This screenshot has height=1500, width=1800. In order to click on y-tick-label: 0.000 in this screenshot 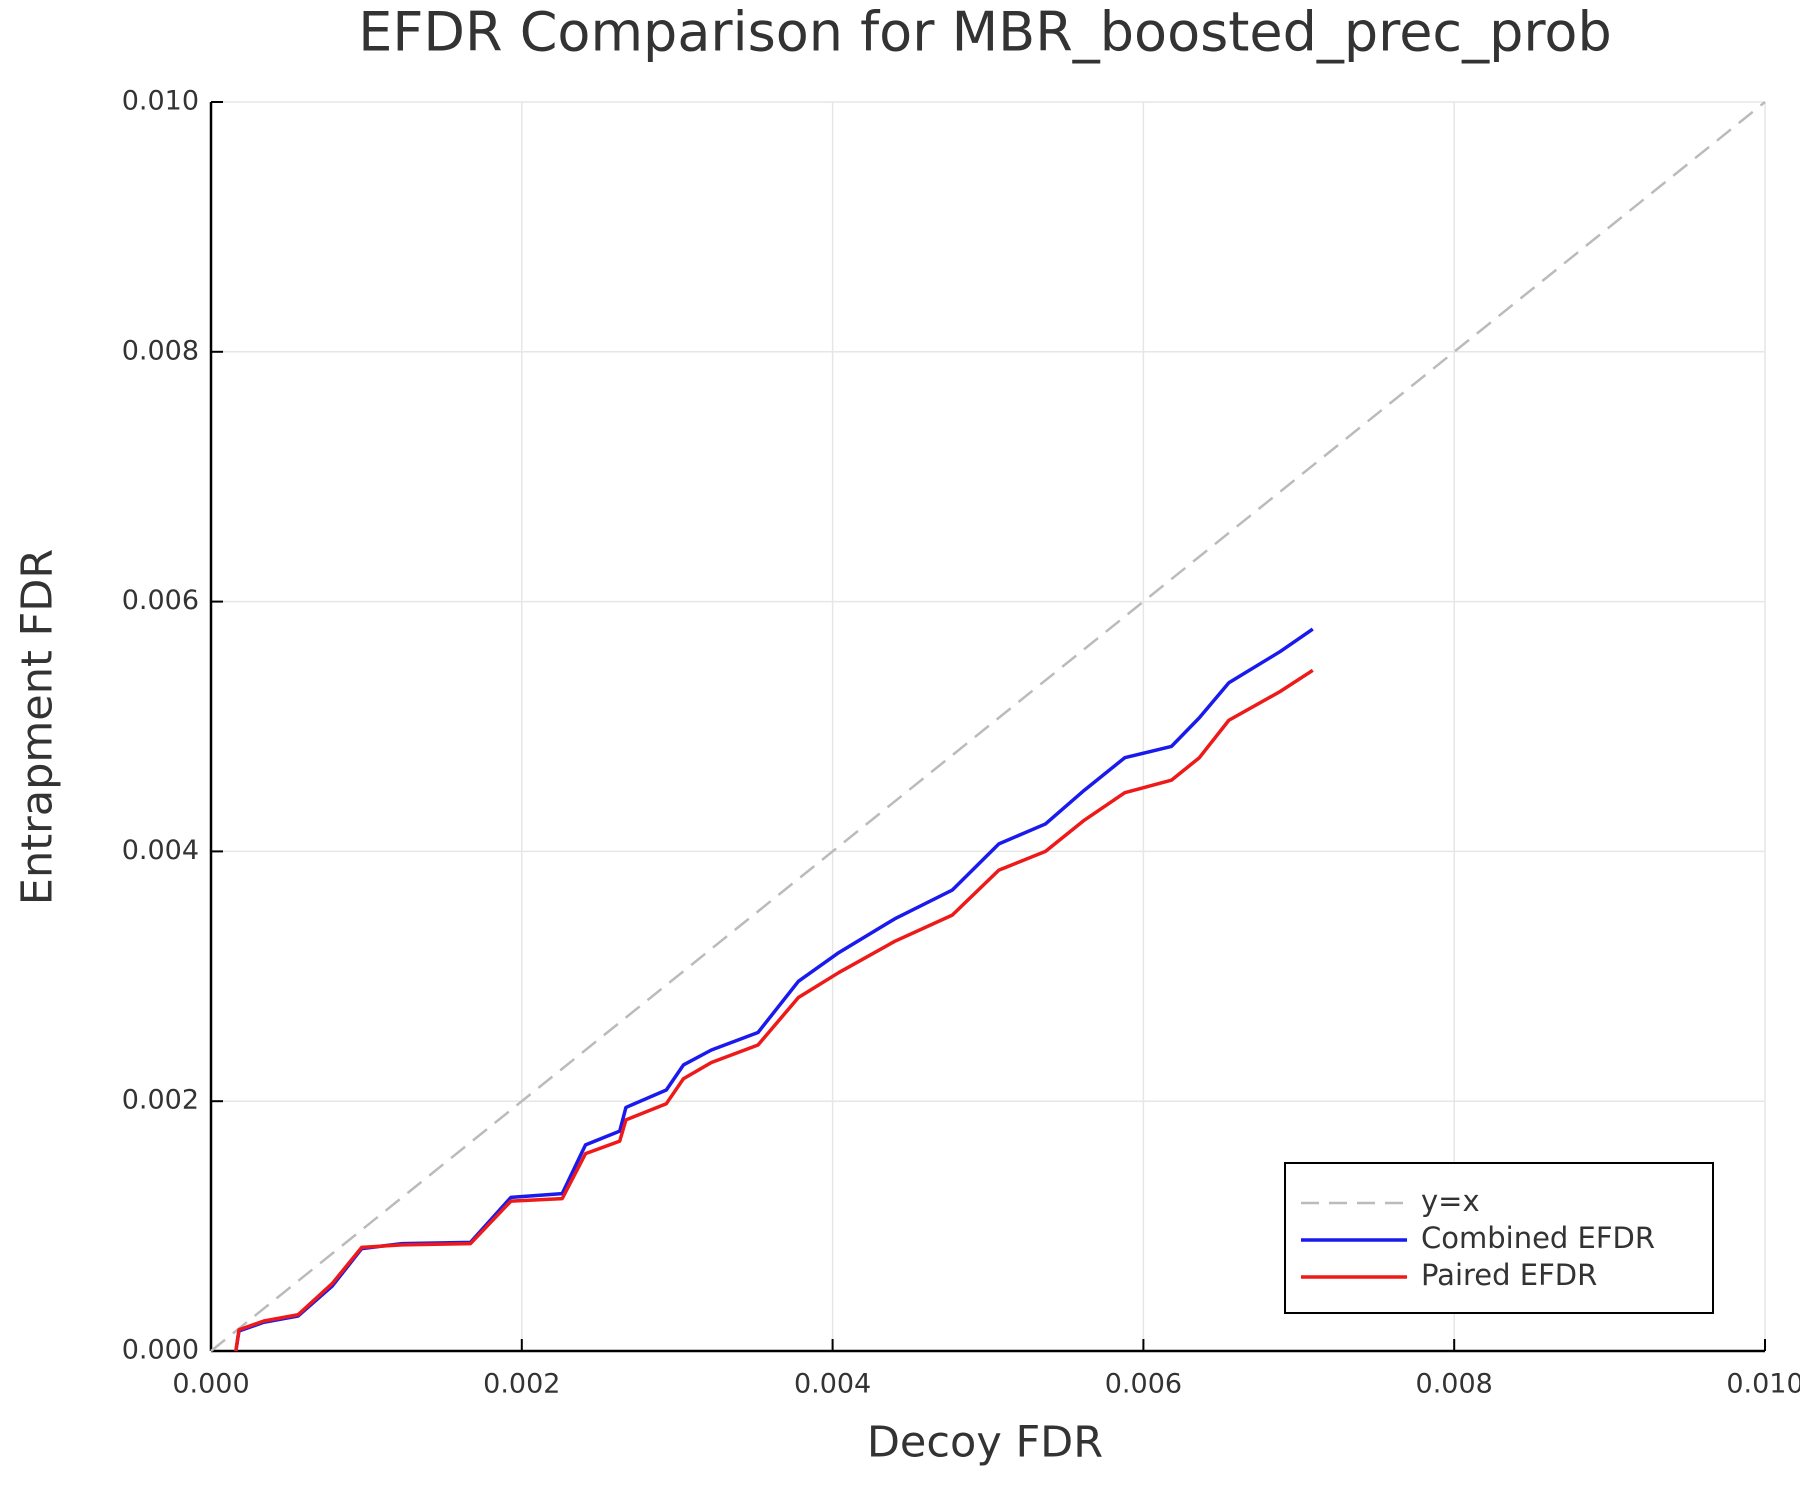, I will do `click(160, 1350)`.